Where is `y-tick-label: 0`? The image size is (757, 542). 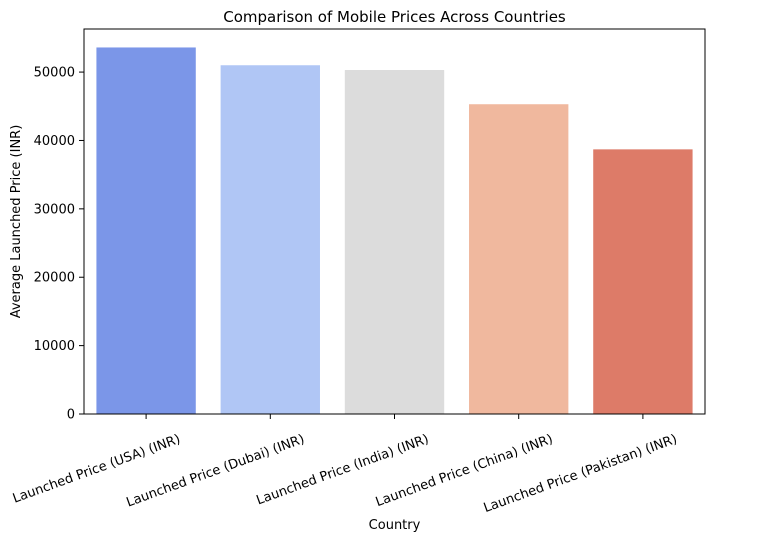
y-tick-label: 0 is located at coordinates (71, 415).